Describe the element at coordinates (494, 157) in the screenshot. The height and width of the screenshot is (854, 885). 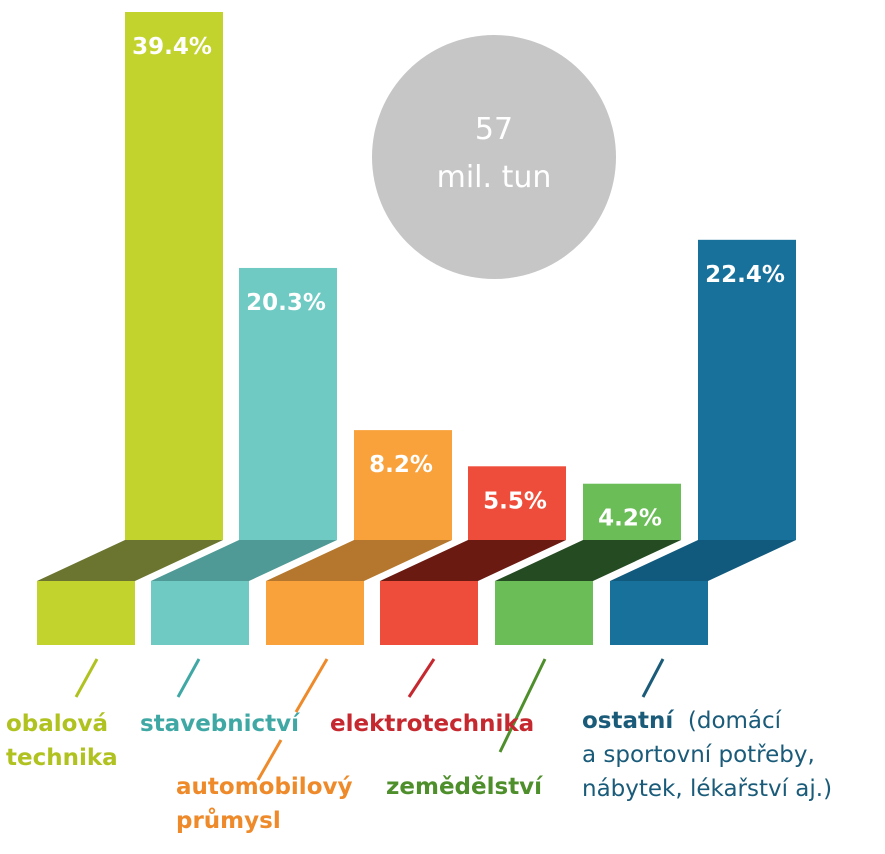
I see `total-circle` at that location.